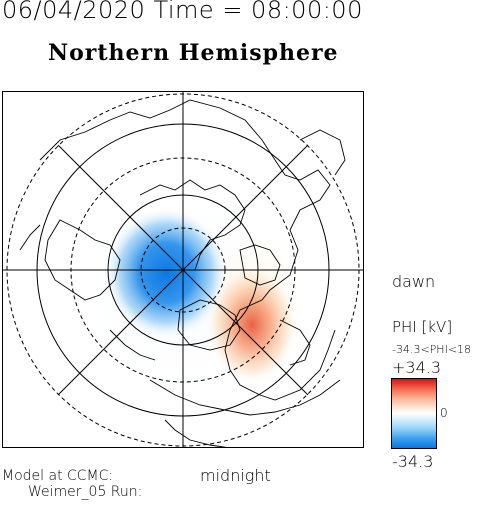 This screenshot has width=484, height=508. Describe the element at coordinates (422, 327) in the screenshot. I see `colorbar-title: PHI [kV]` at that location.